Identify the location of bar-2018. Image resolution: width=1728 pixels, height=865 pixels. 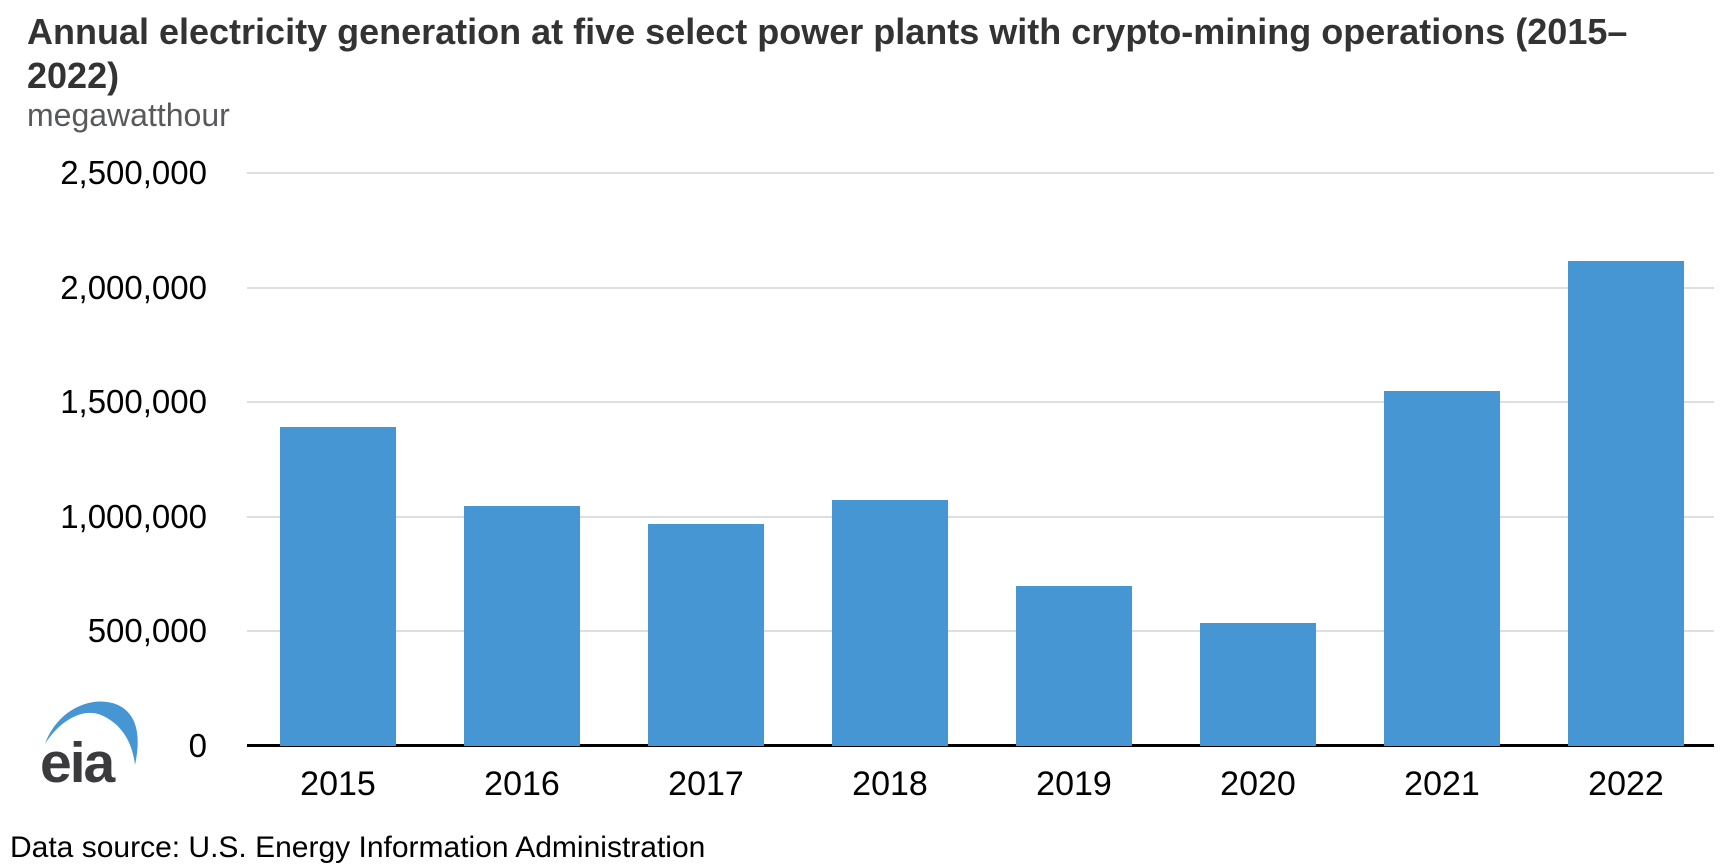
(890, 622).